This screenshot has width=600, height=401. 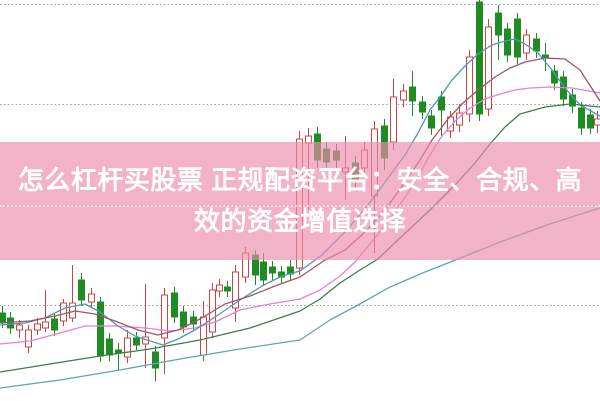 I want to click on gridline-over-banner, so click(x=300, y=206).